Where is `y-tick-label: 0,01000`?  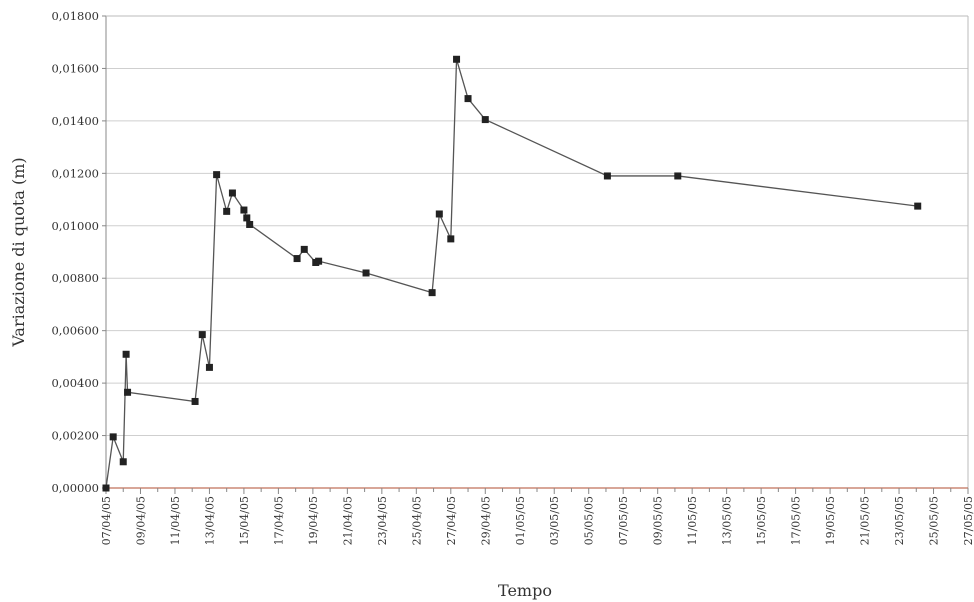 y-tick-label: 0,01000 is located at coordinates (75, 226).